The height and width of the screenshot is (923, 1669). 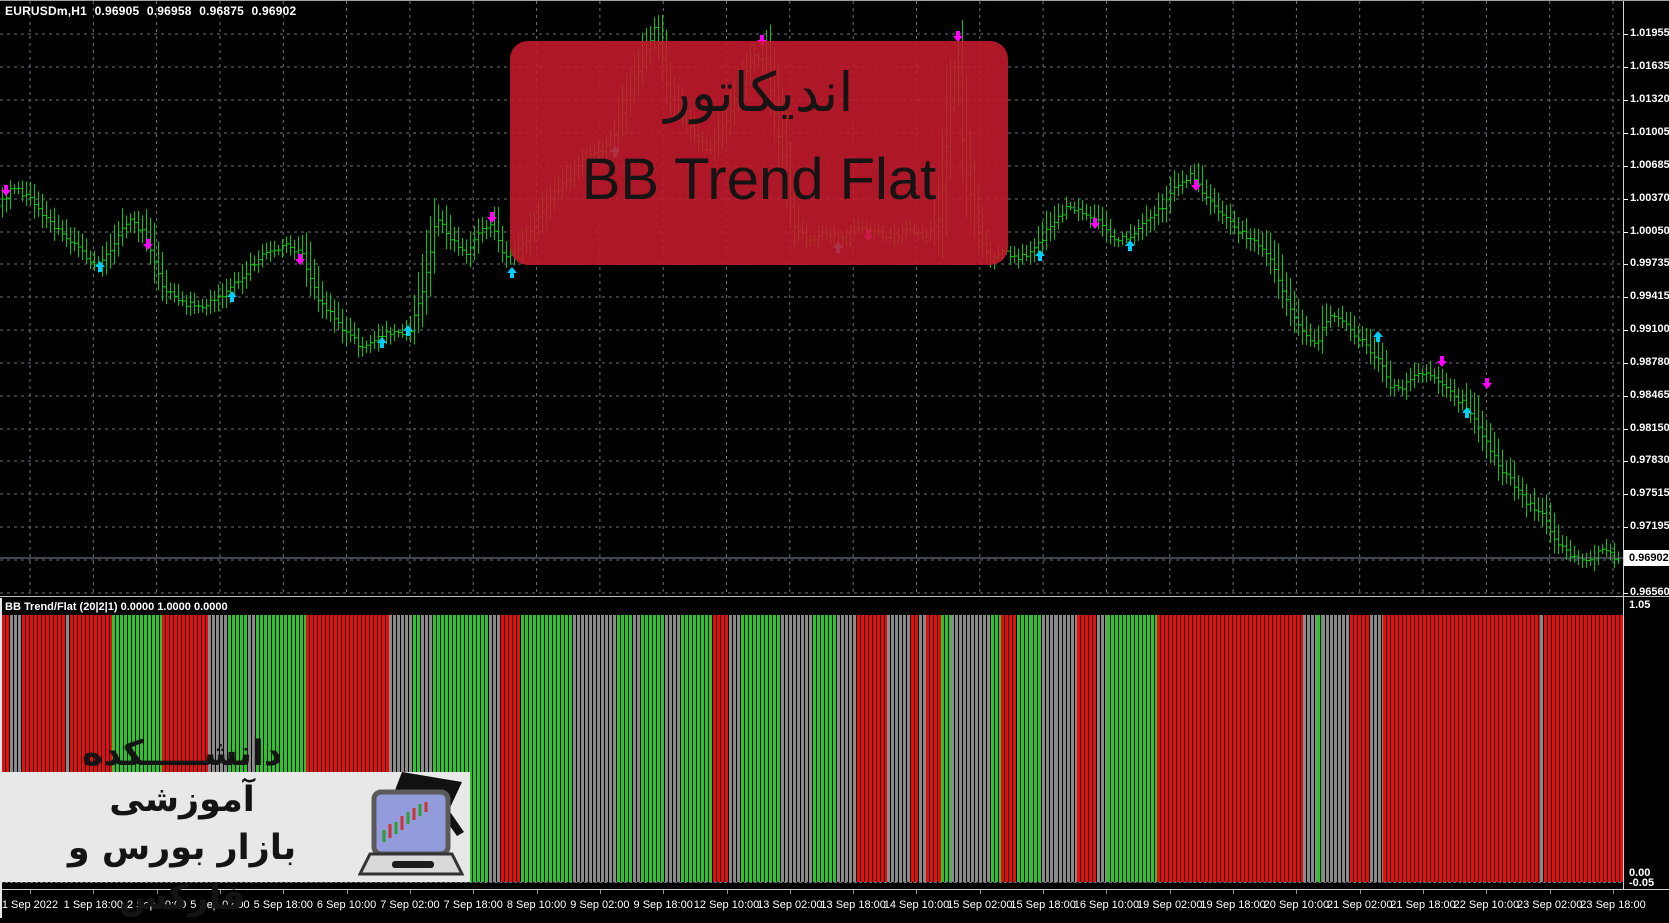 I want to click on indicator-zero-line, so click(x=810, y=882).